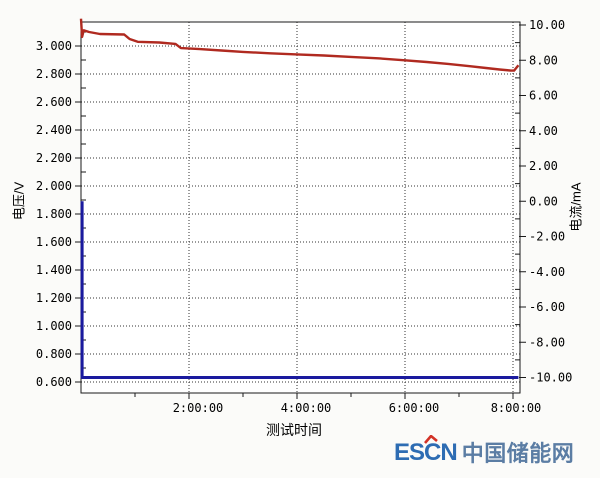  I want to click on left-axis-tick-label: 2.400, so click(54, 130).